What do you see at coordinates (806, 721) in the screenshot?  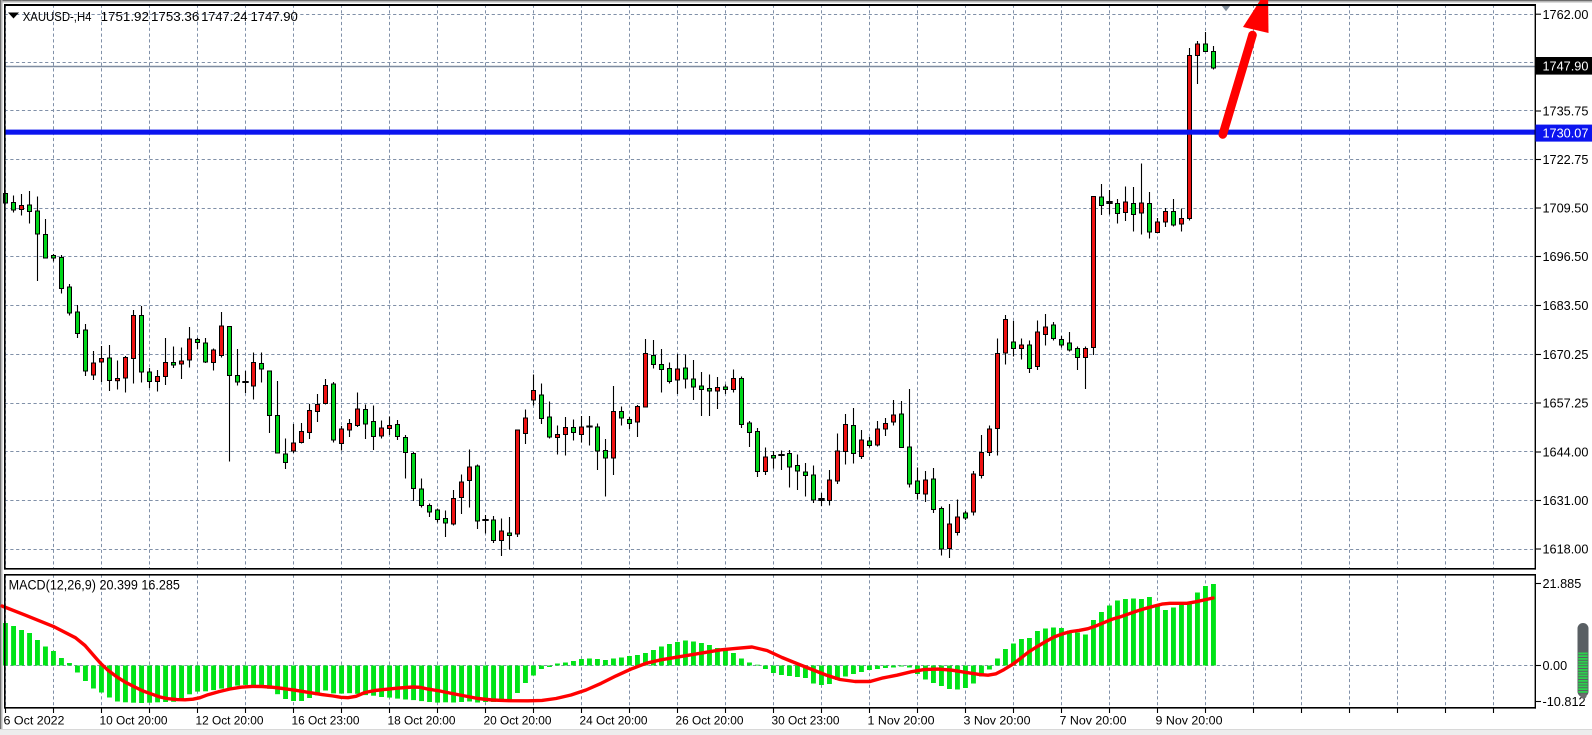 I see `svg-text: 30 Oct 23:00` at bounding box center [806, 721].